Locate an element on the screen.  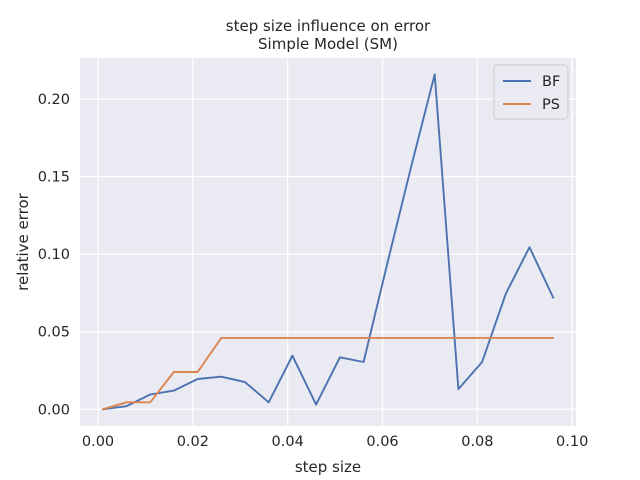
x-tick-label: 0.00 is located at coordinates (98, 442).